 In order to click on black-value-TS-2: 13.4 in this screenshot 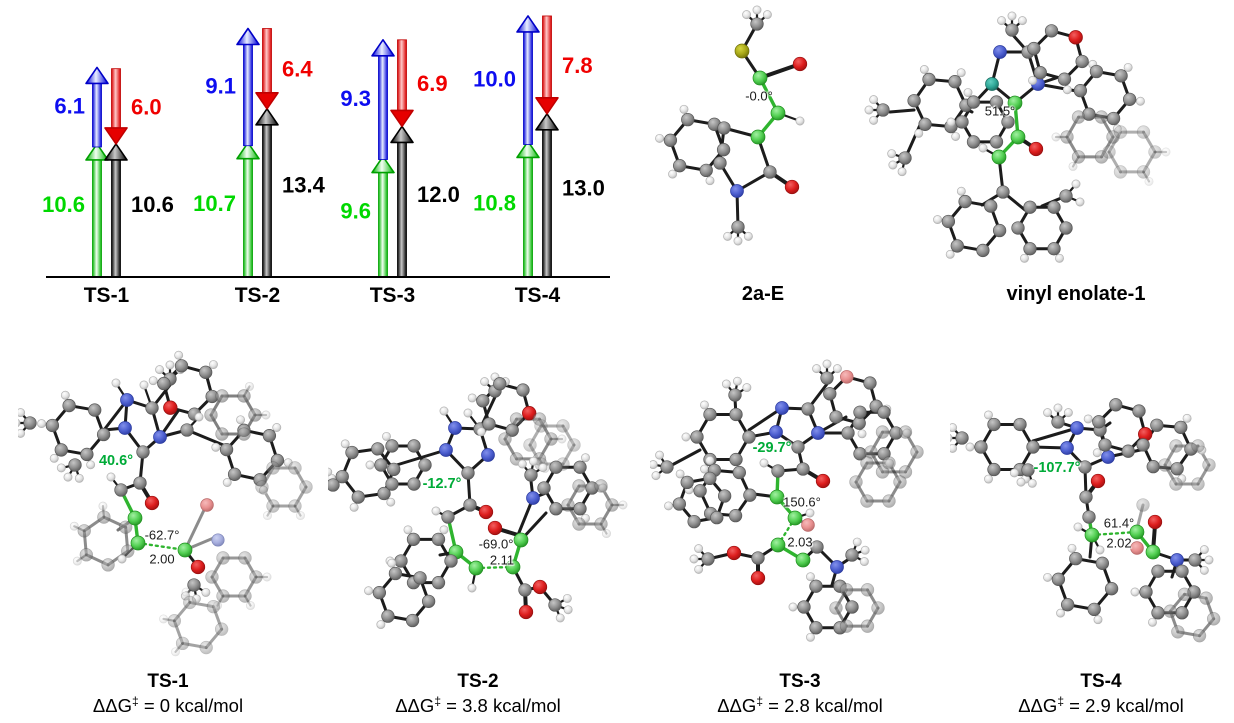, I will do `click(304, 185)`.